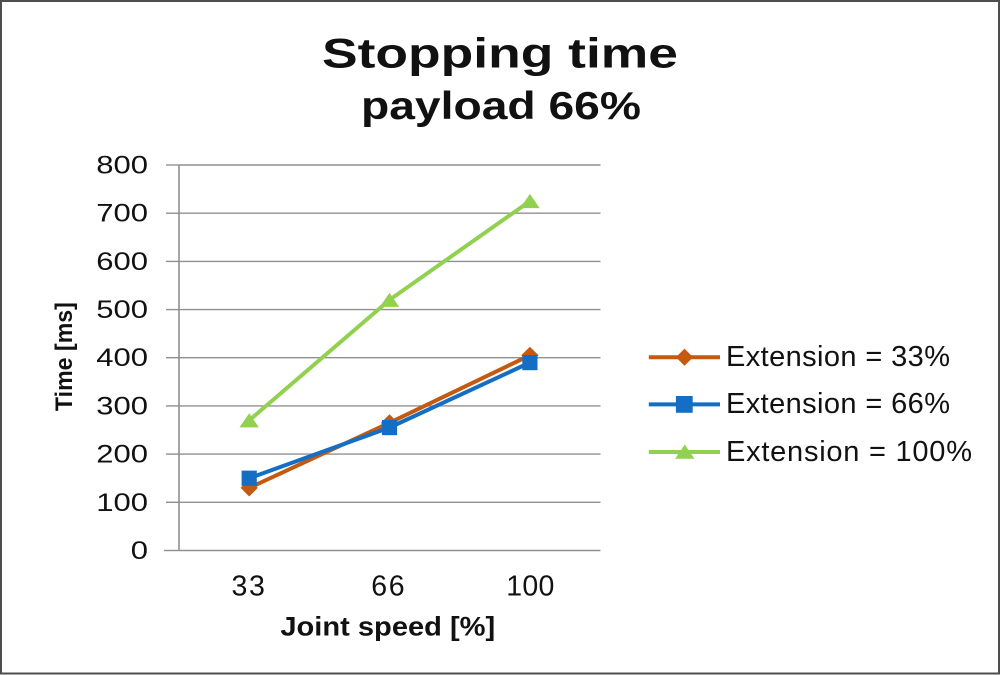 This screenshot has width=1000, height=675. Describe the element at coordinates (500, 53) in the screenshot. I see `svg-text: Stopping time` at that location.